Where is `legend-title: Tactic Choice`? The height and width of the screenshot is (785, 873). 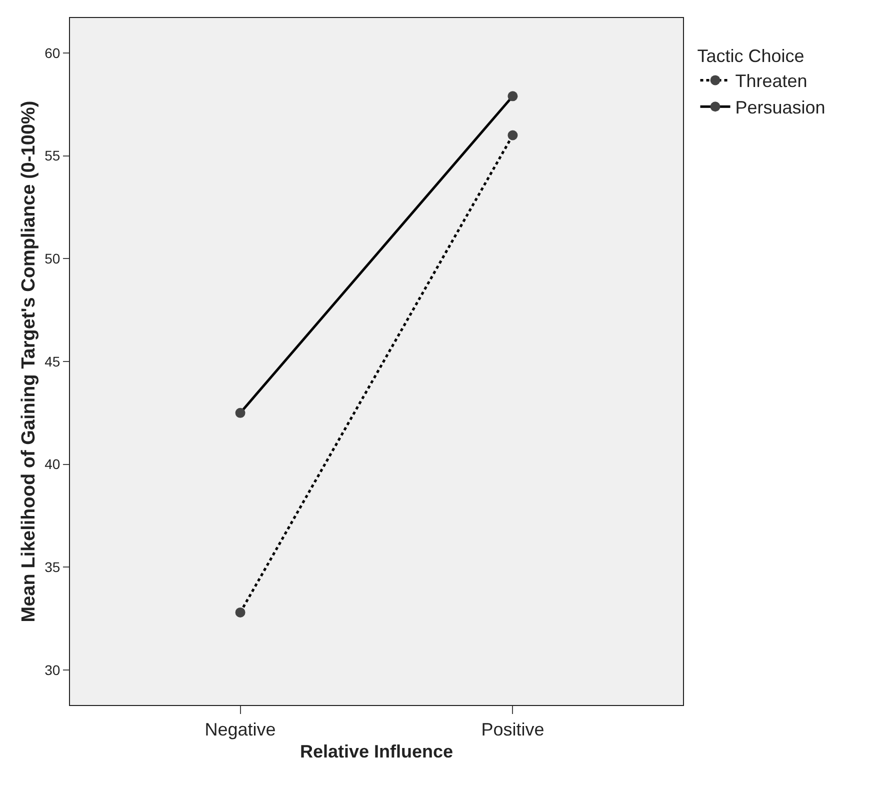
legend-title: Tactic Choice is located at coordinates (750, 56).